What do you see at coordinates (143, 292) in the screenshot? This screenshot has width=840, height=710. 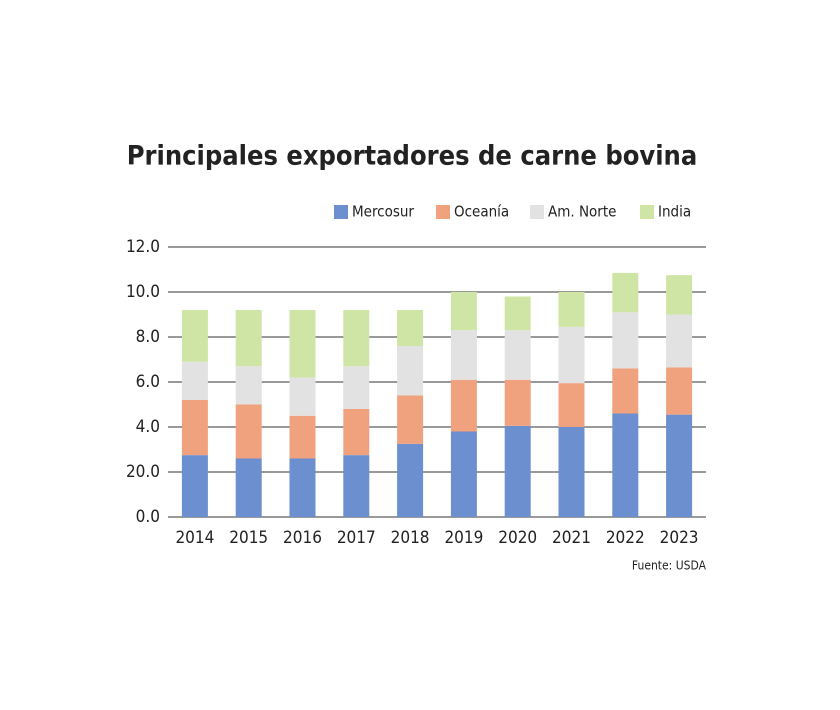 I see `y-tick-label: 10.0` at bounding box center [143, 292].